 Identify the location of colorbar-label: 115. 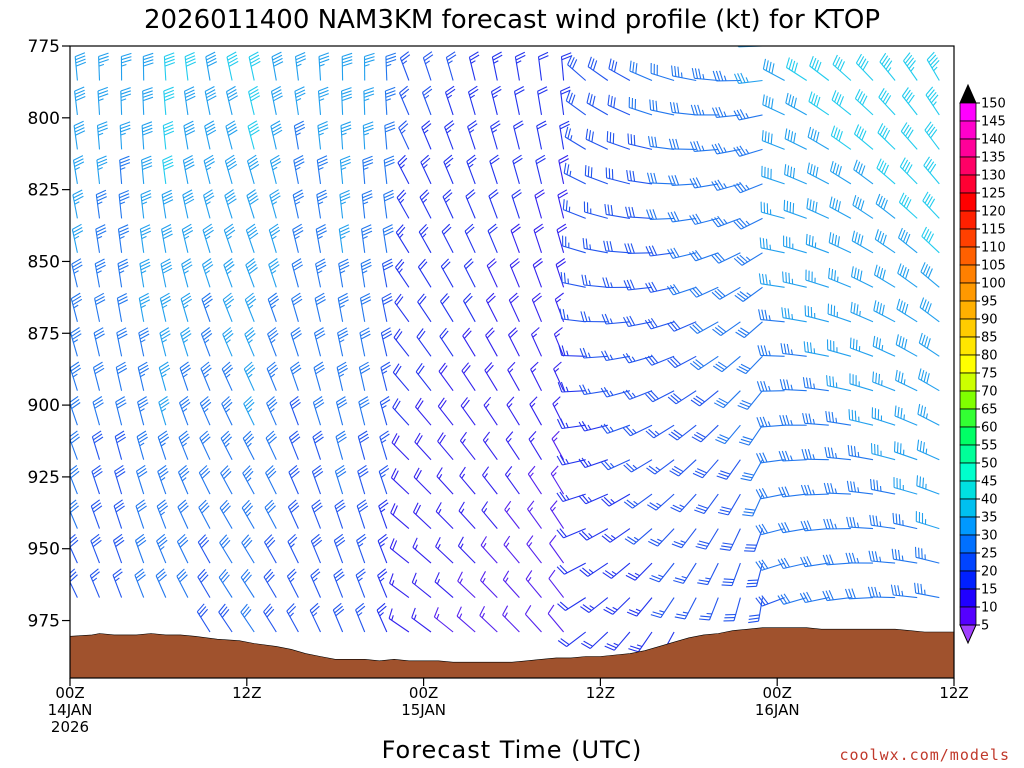
(993, 230).